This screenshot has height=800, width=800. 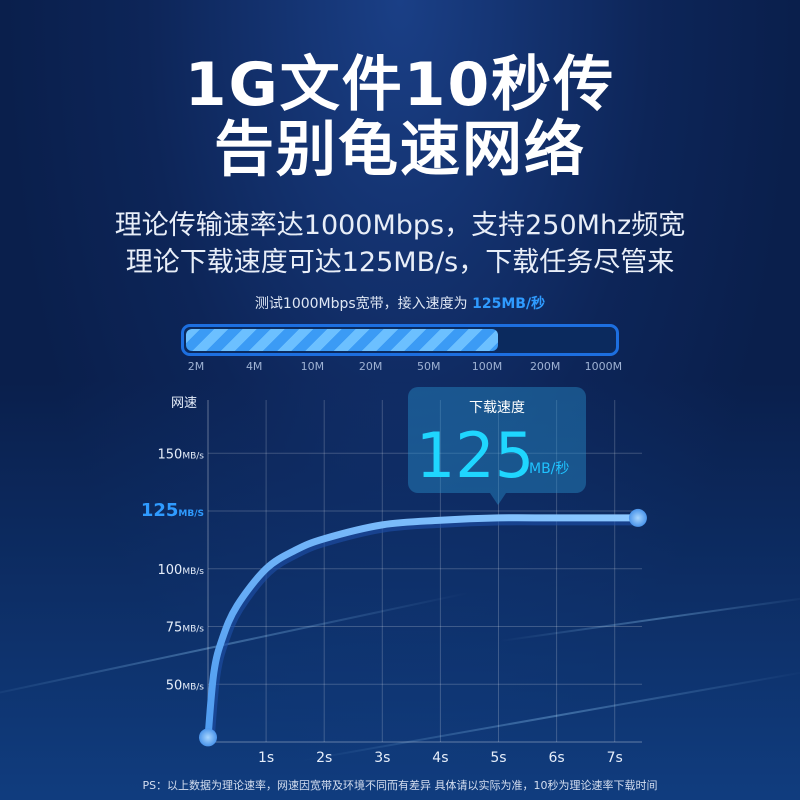 What do you see at coordinates (342, 340) in the screenshot?
I see `speed-progress-fill` at bounding box center [342, 340].